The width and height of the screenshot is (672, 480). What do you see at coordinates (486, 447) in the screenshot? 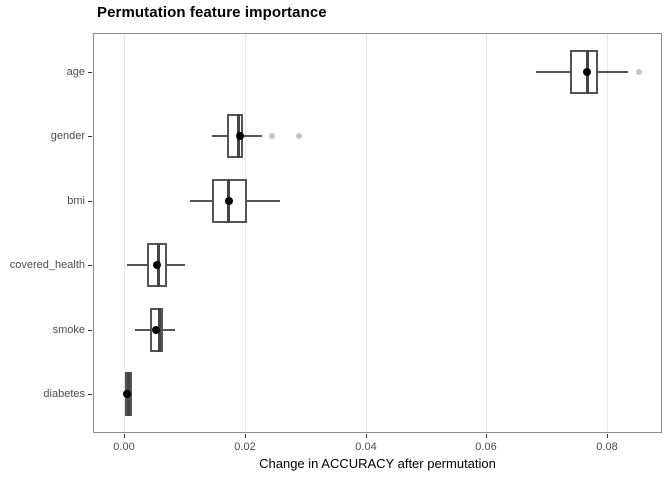
I see `x-tick-label: 0.06` at bounding box center [486, 447].